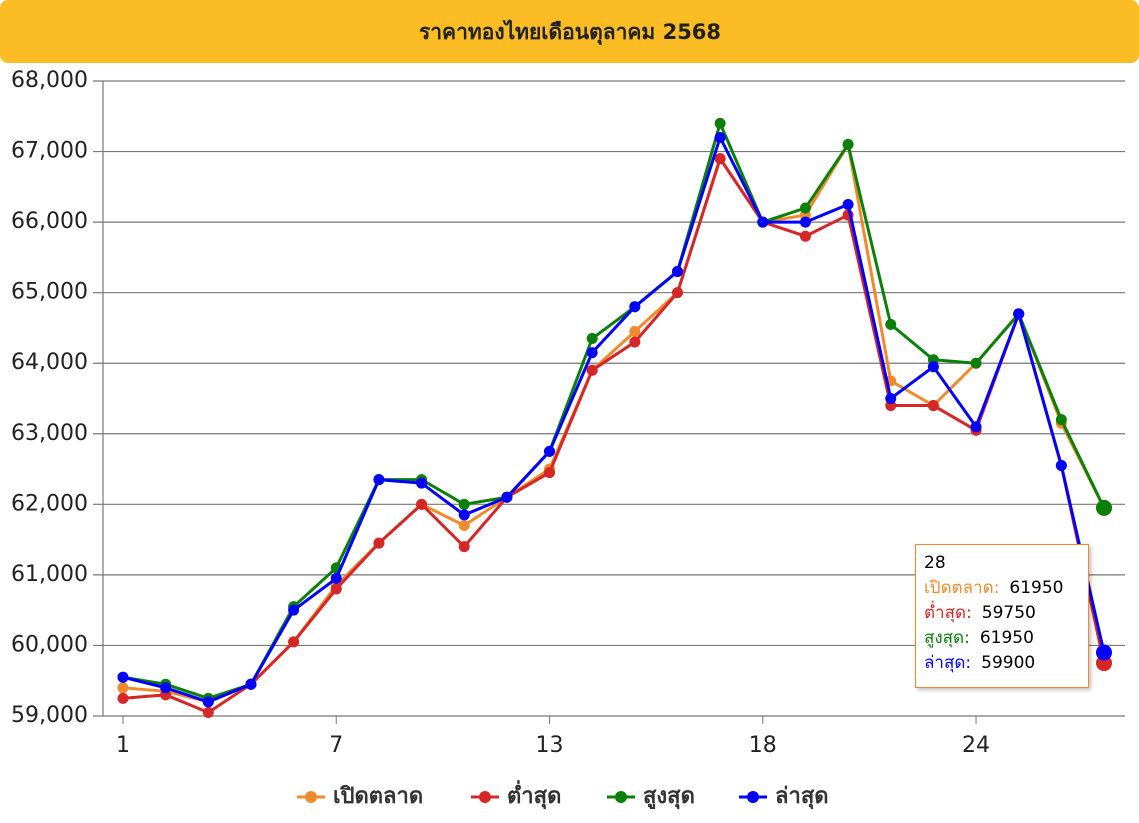 Image resolution: width=1139 pixels, height=823 pixels. What do you see at coordinates (49, 433) in the screenshot?
I see `y-tick-label: 63,000` at bounding box center [49, 433].